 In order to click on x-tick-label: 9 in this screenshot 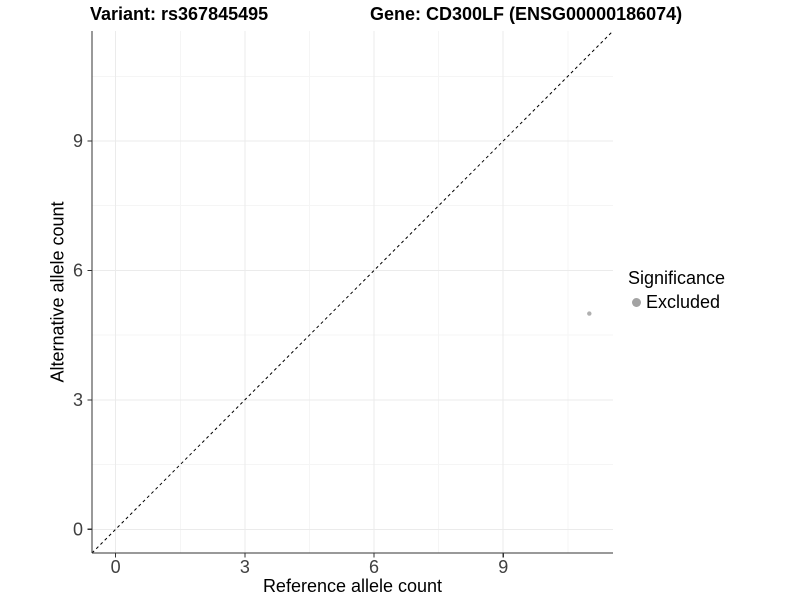, I will do `click(503, 567)`.